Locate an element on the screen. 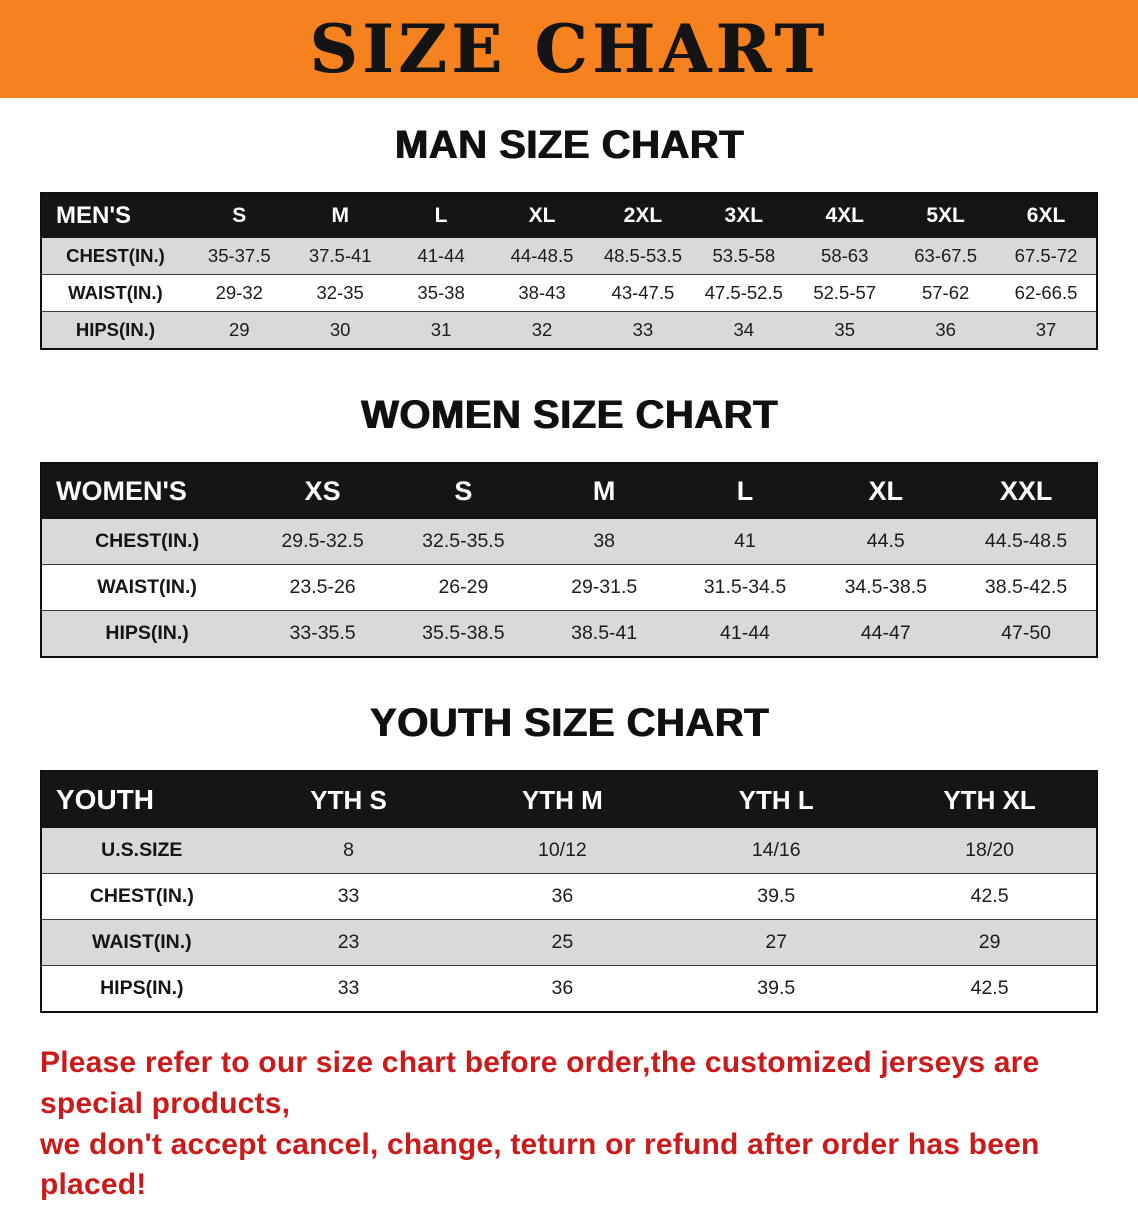  size-column-header: L is located at coordinates (441, 215).